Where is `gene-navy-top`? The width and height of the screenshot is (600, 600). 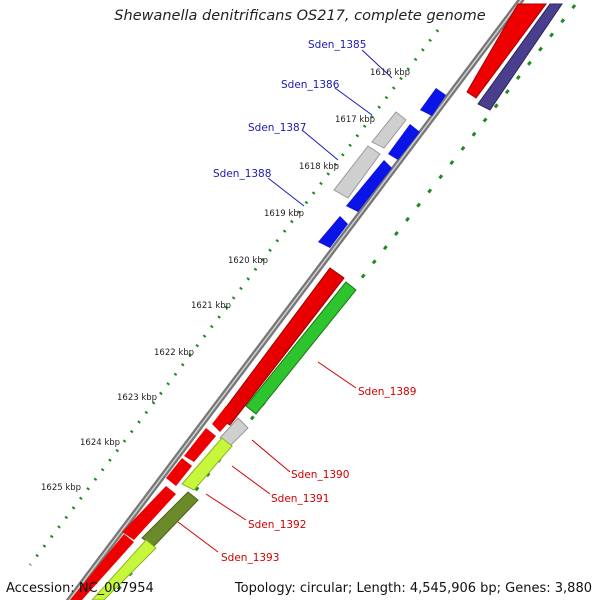
gene-navy-top is located at coordinates (520, 57).